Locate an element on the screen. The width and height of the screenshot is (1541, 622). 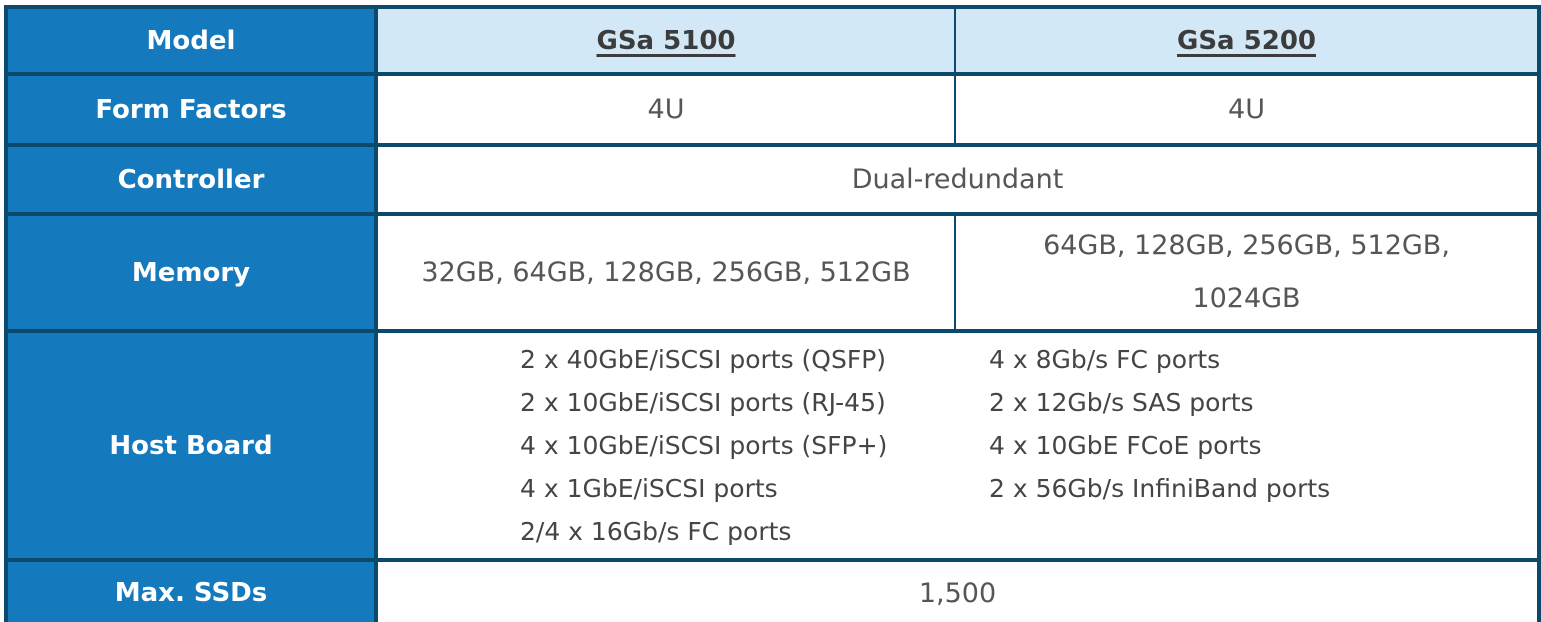
row-label-host-board: Host Board is located at coordinates (191, 445).